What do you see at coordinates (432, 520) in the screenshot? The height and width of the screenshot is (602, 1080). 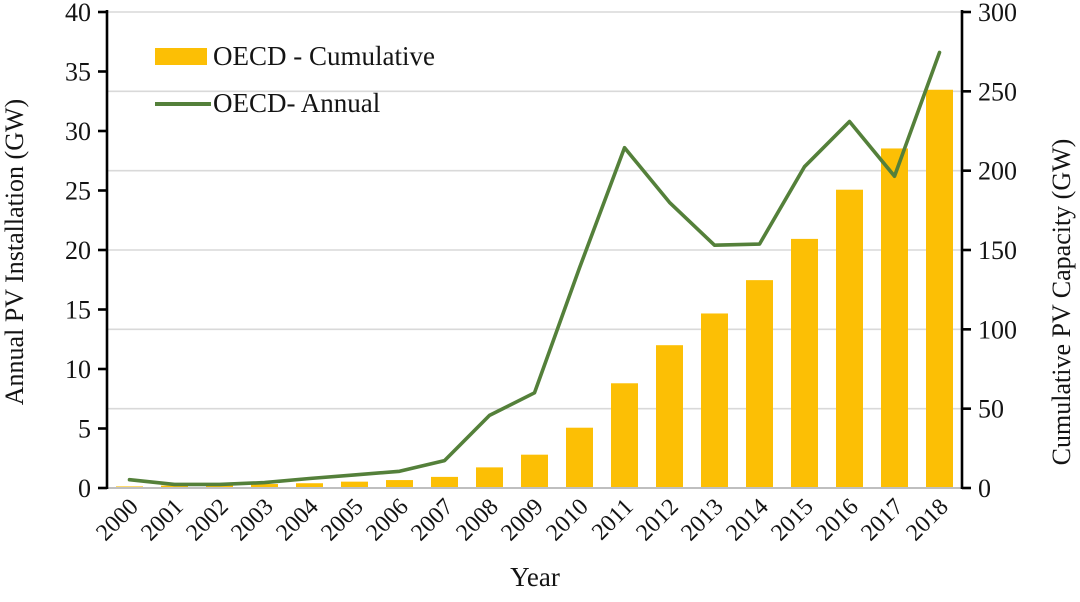 I see `year-label-2007: 2007` at bounding box center [432, 520].